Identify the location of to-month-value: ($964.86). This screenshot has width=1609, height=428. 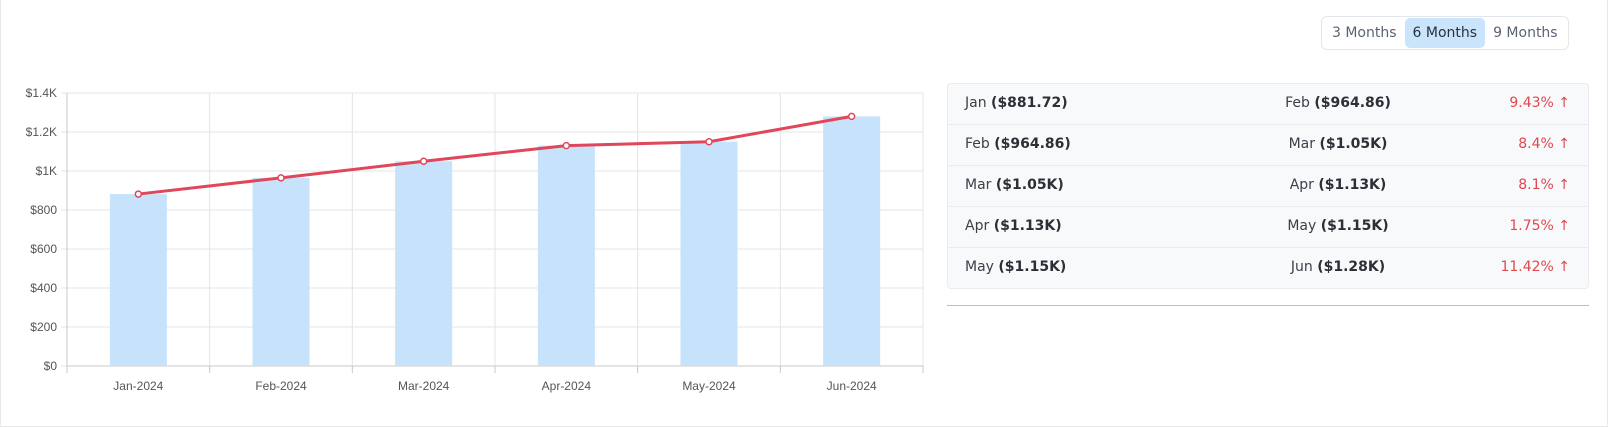
(1352, 103).